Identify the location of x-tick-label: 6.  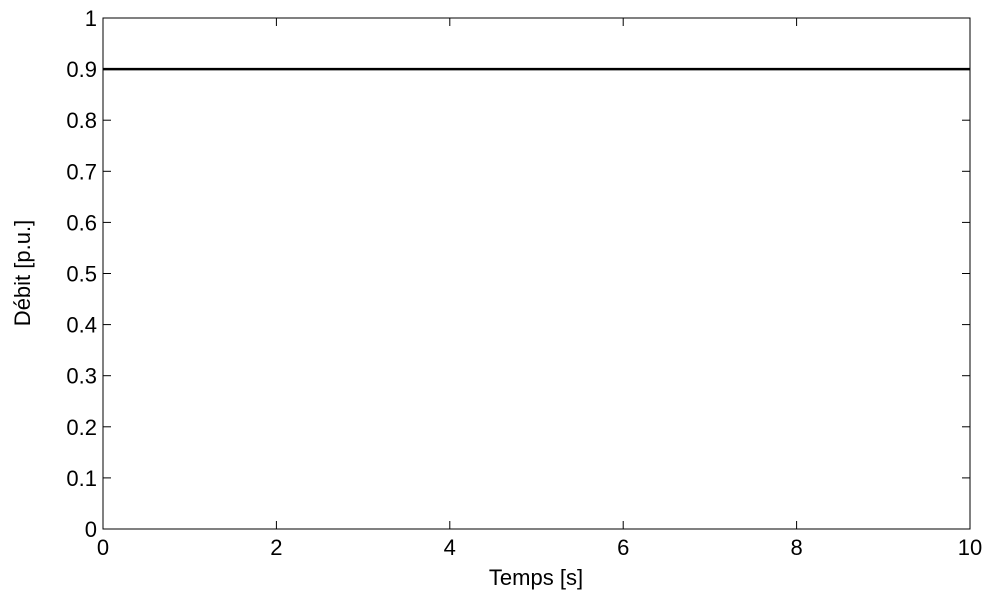
(623, 547).